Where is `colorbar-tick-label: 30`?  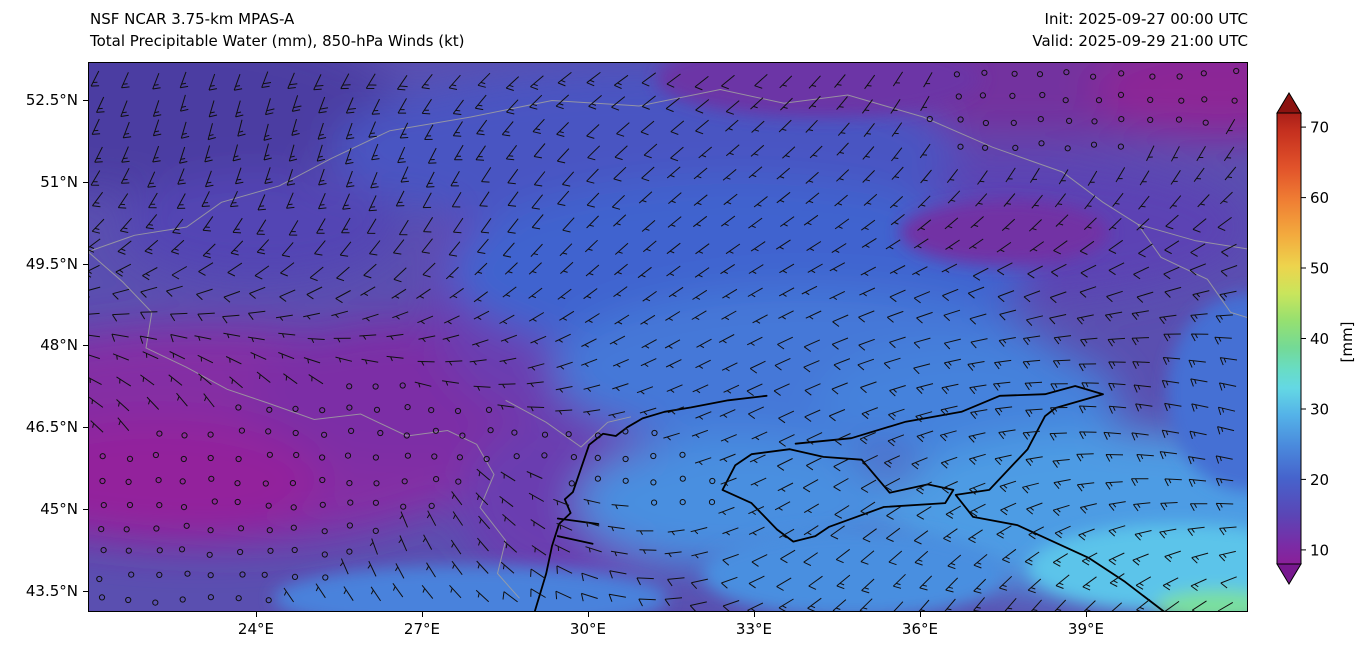
colorbar-tick-label: 30 is located at coordinates (1319, 410).